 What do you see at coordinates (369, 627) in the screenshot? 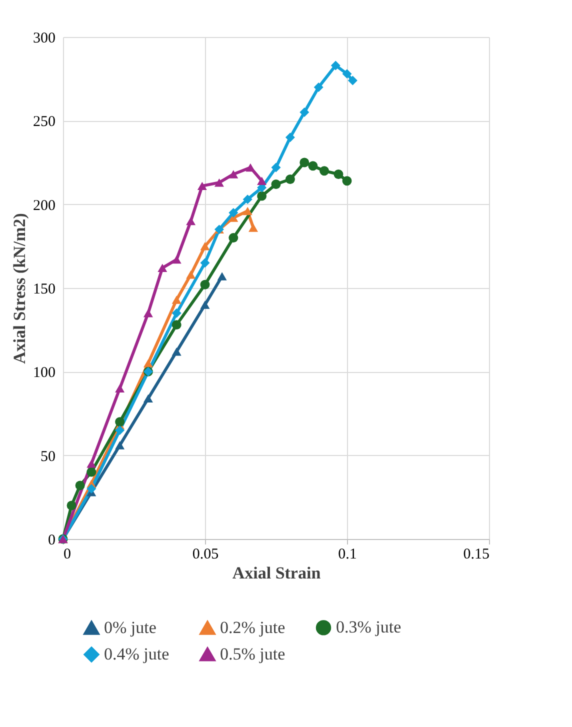
I see `legend-label: 0.3% jute` at bounding box center [369, 627].